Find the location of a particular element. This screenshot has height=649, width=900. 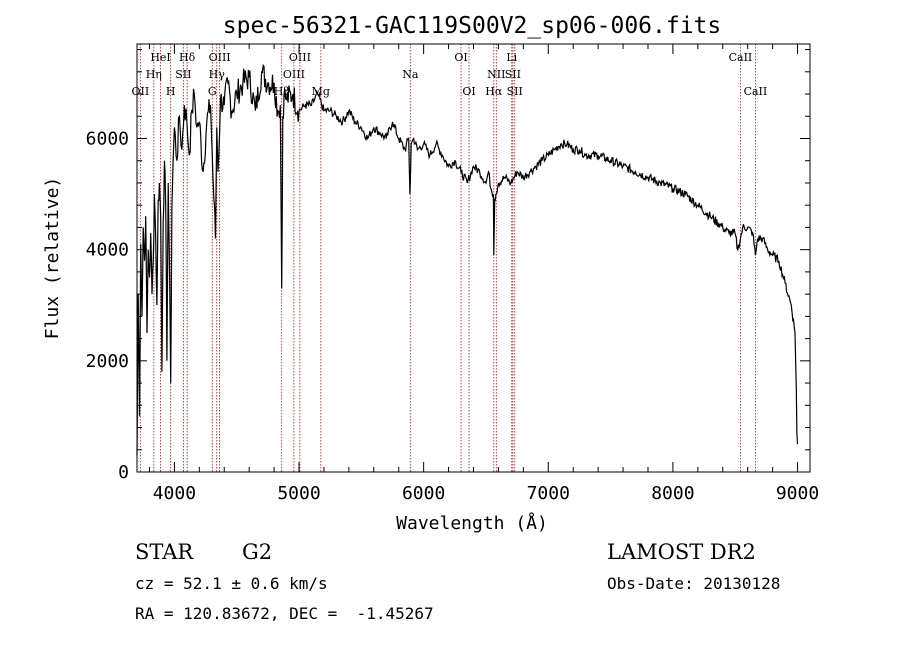

line-label: Hδ is located at coordinates (187, 57).